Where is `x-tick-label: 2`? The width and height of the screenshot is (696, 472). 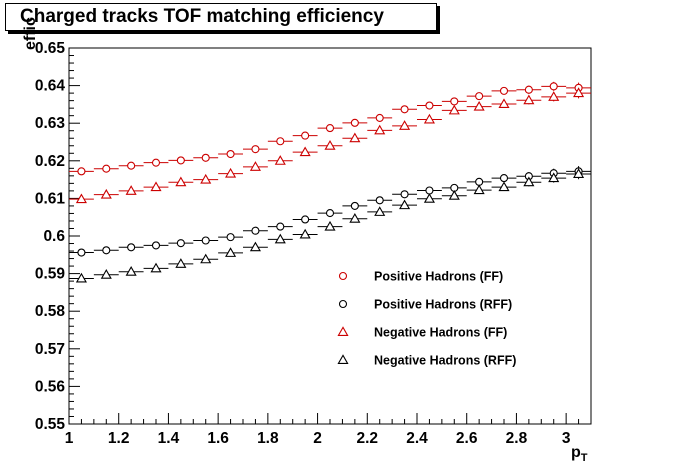 x-tick-label: 2 is located at coordinates (317, 438).